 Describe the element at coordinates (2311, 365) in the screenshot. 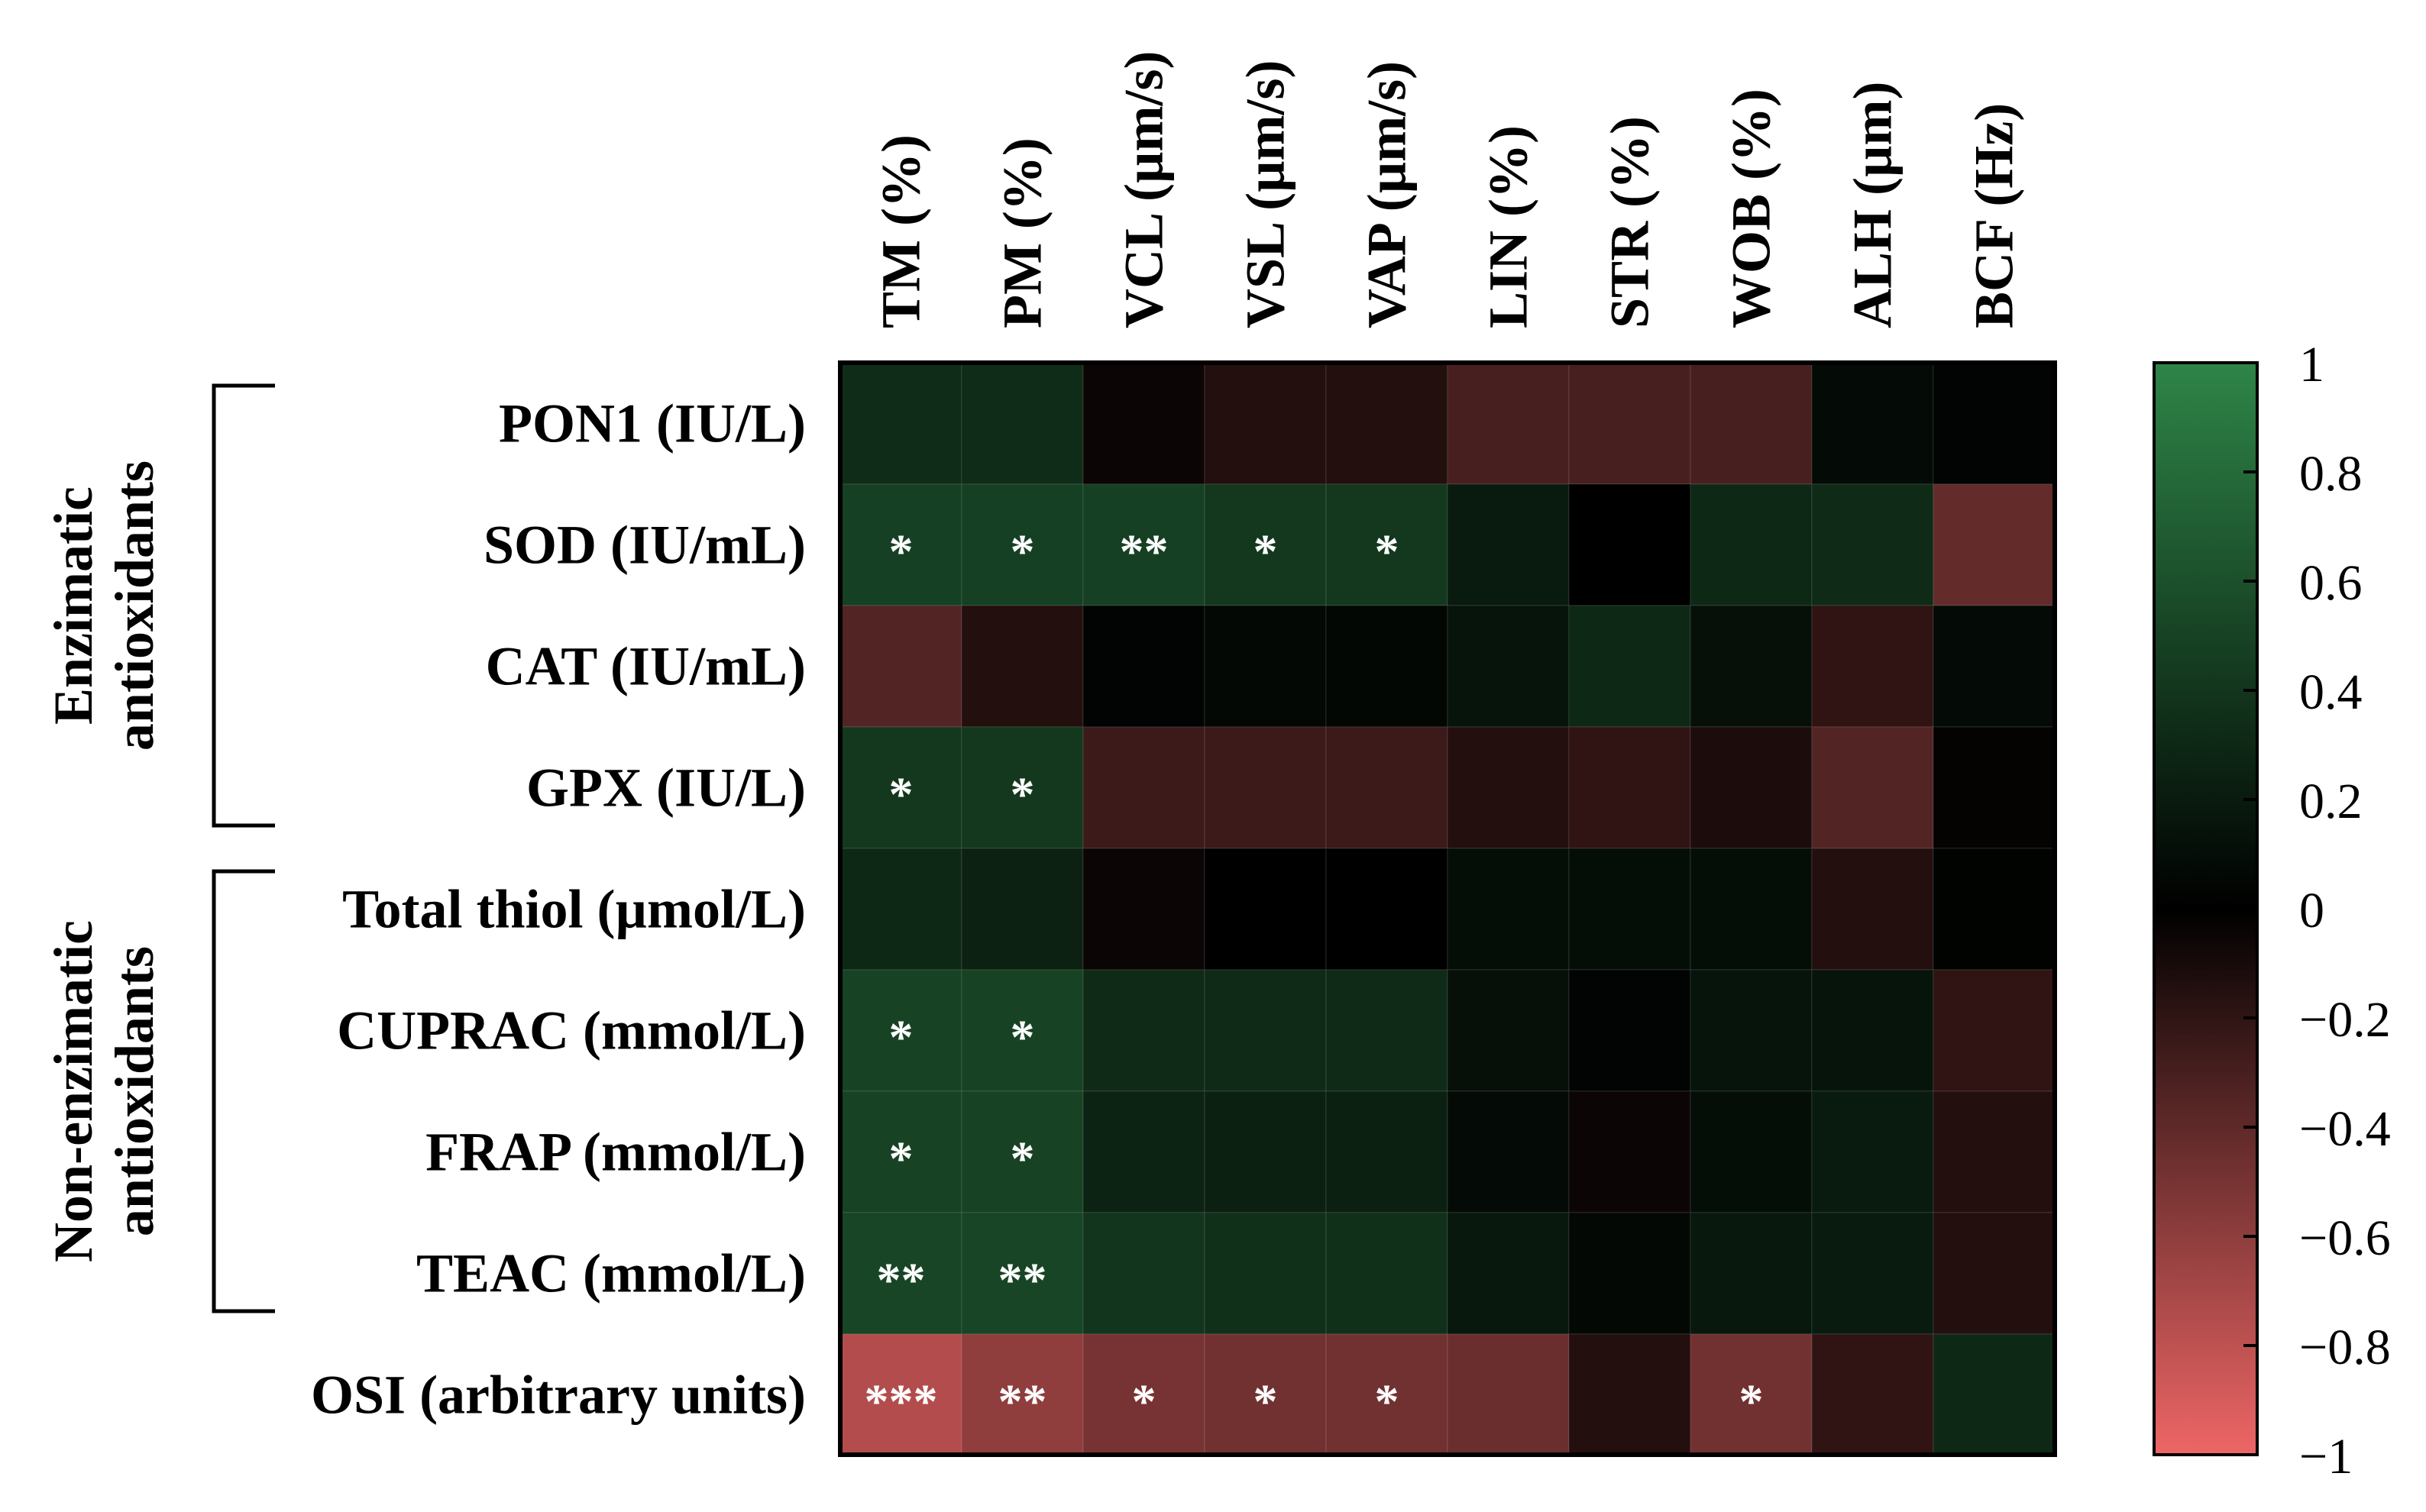

I see `colorbar-tick-label-1: 1` at that location.